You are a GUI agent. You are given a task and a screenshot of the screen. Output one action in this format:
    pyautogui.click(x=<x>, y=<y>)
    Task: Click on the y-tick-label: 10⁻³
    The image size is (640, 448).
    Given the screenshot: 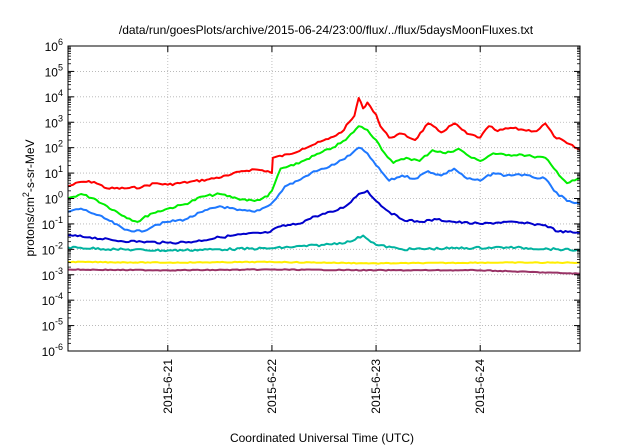 What is the action you would take?
    pyautogui.click(x=52, y=274)
    